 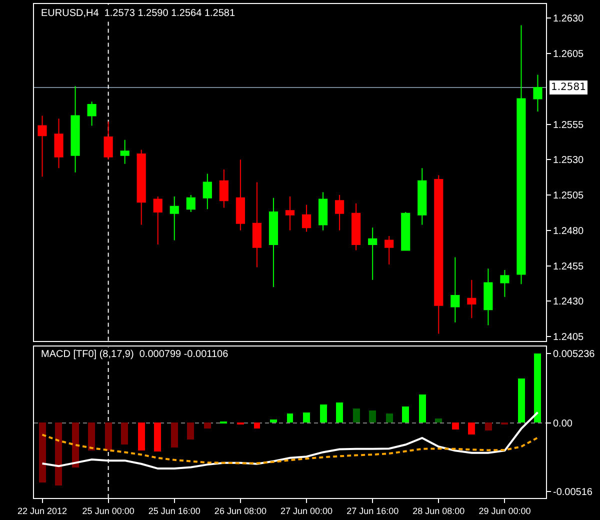 I want to click on y-tick-label: 1.2530, so click(x=568, y=160).